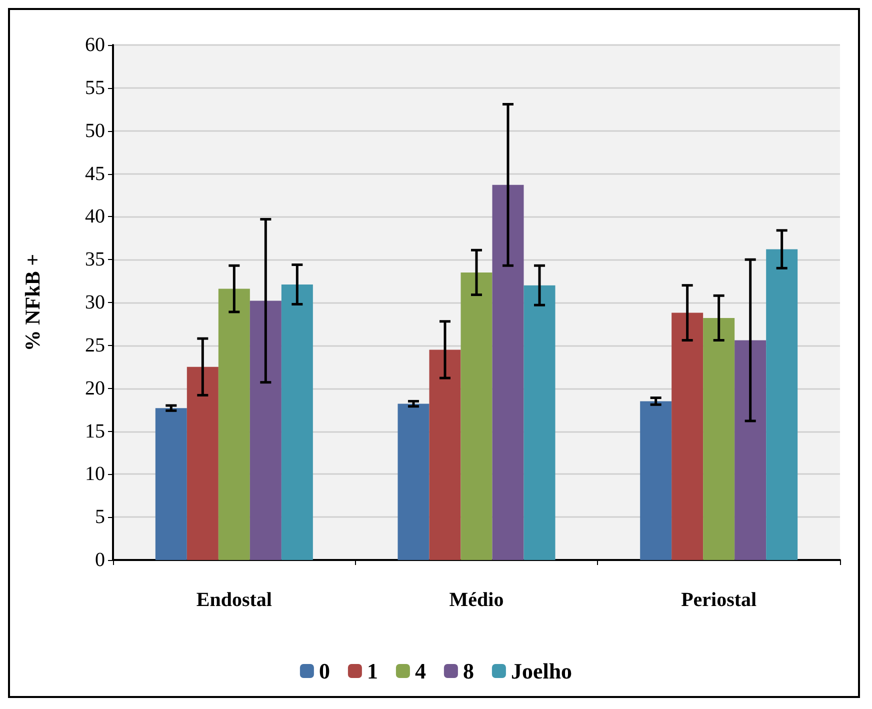 The image size is (872, 709). I want to click on x-tick-label: Endostal, so click(234, 600).